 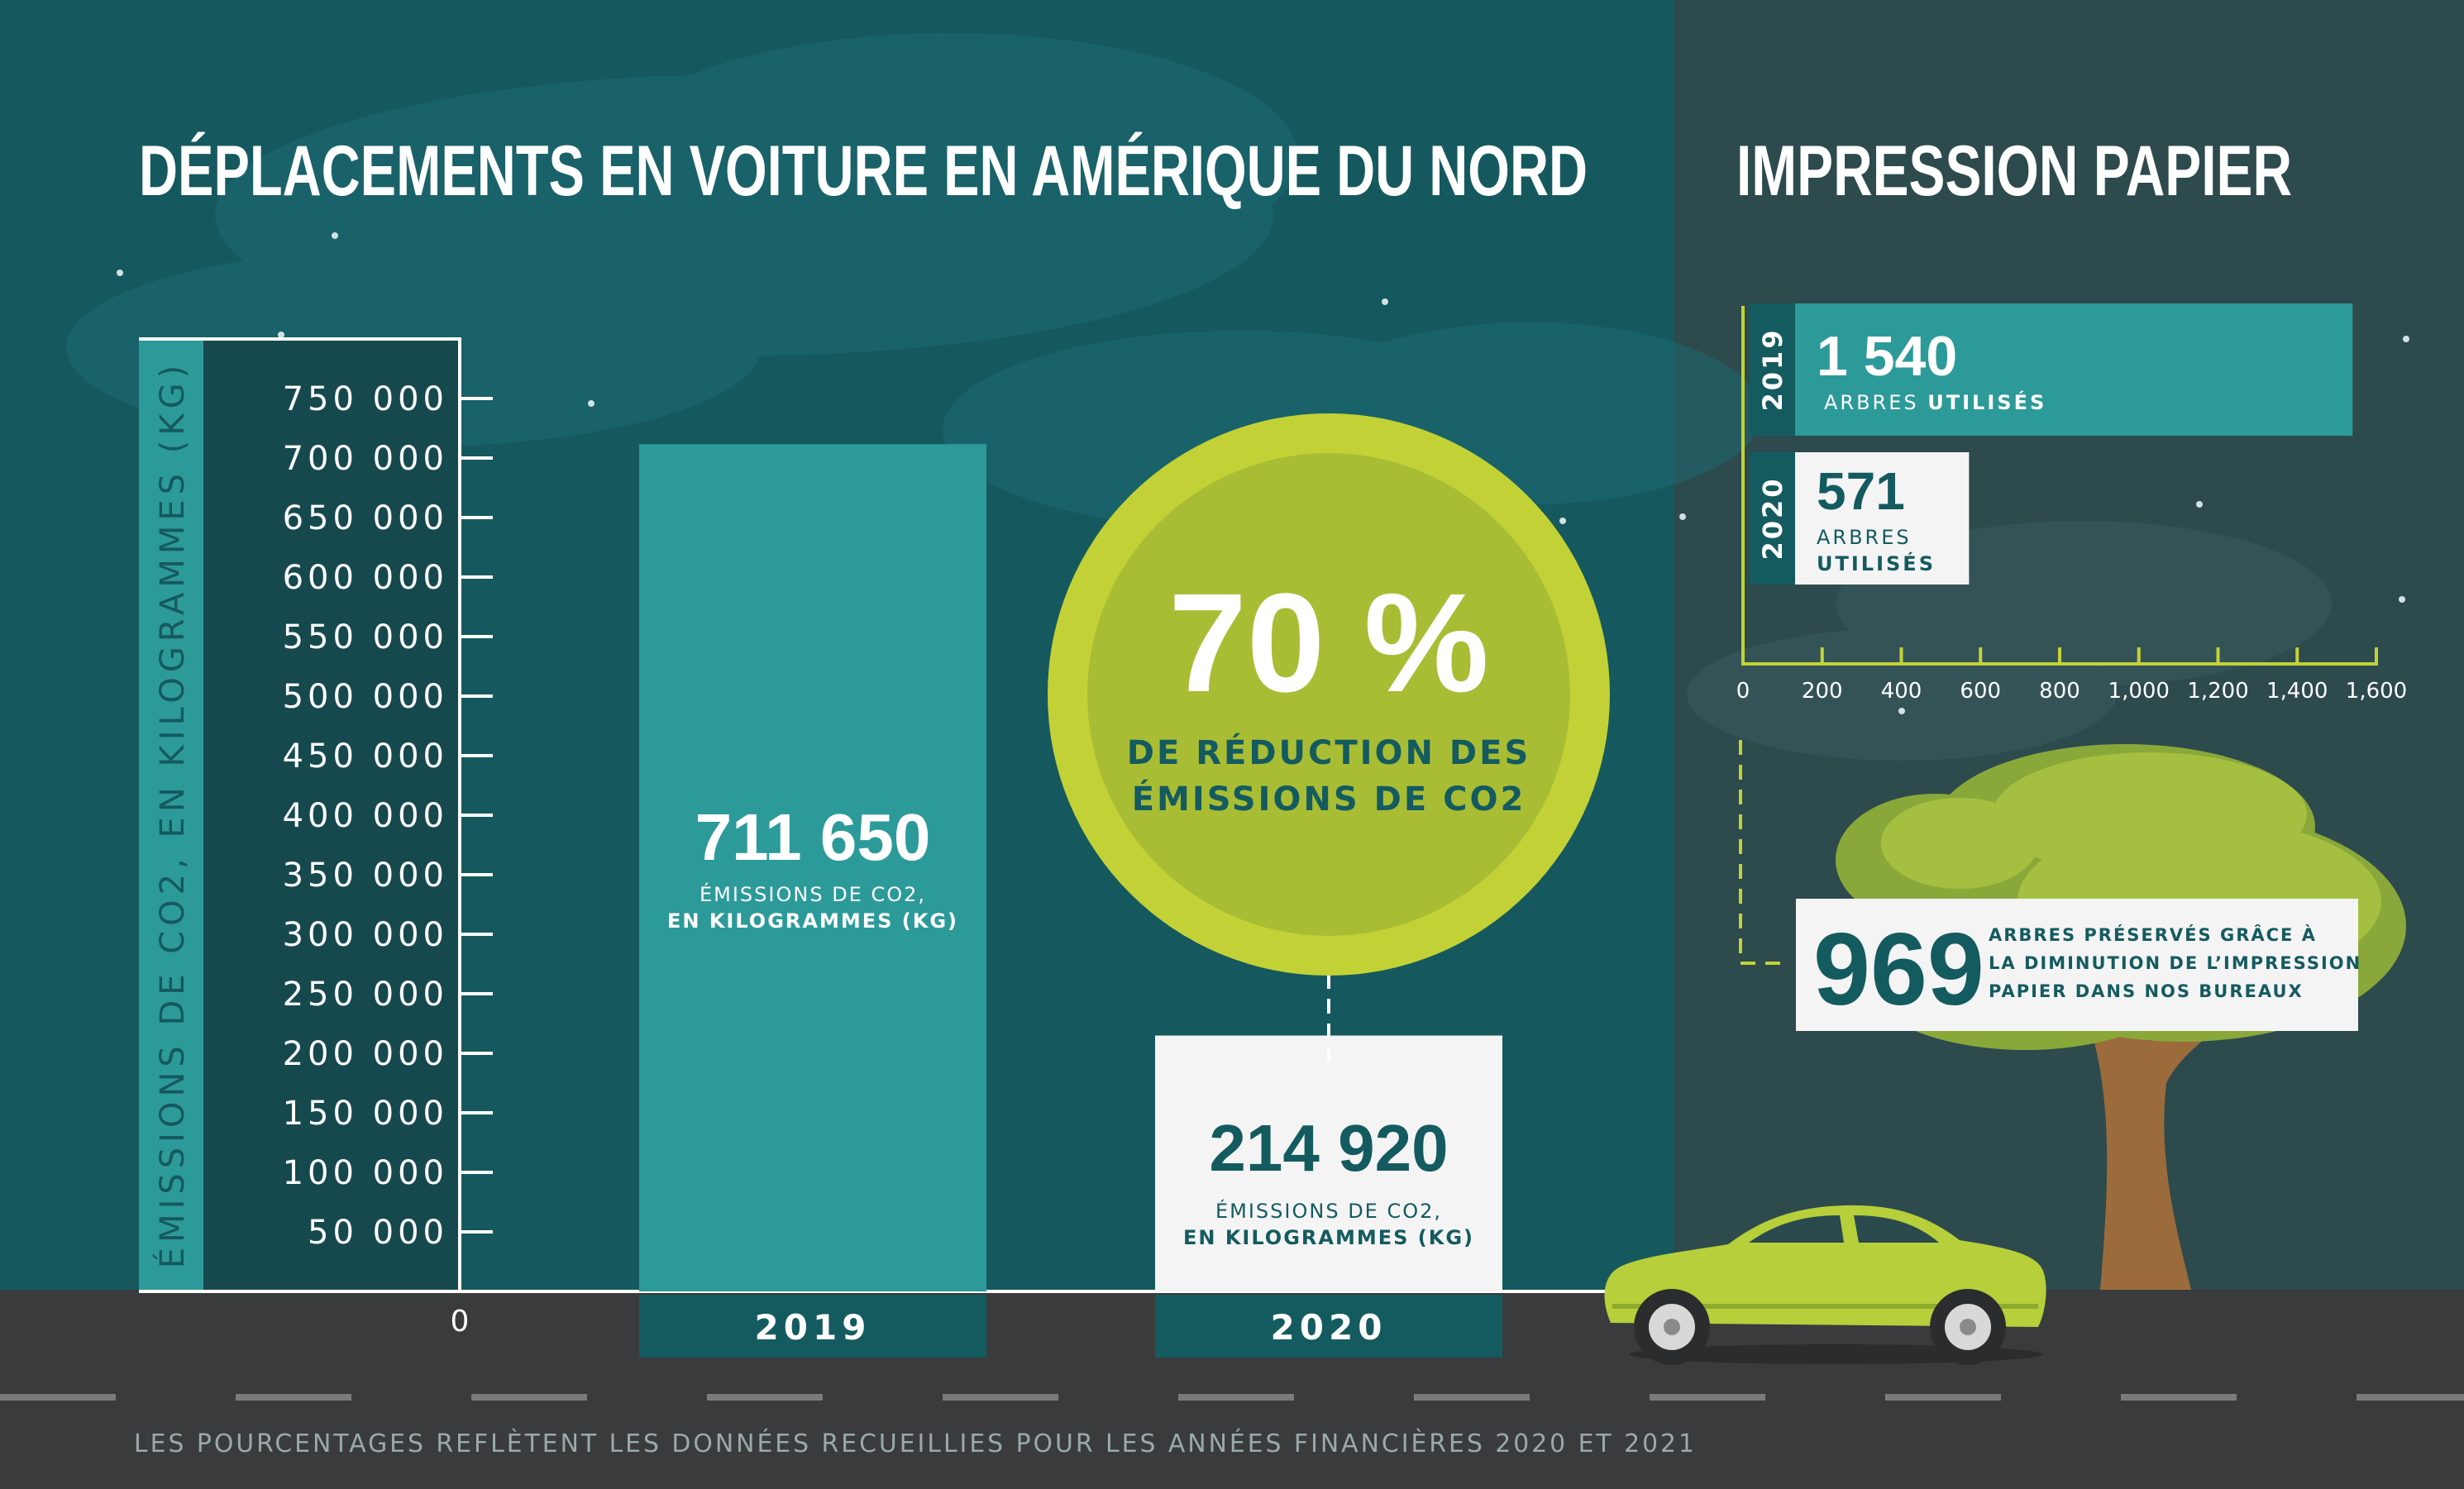 I want to click on car-illustration, so click(x=1825, y=1285).